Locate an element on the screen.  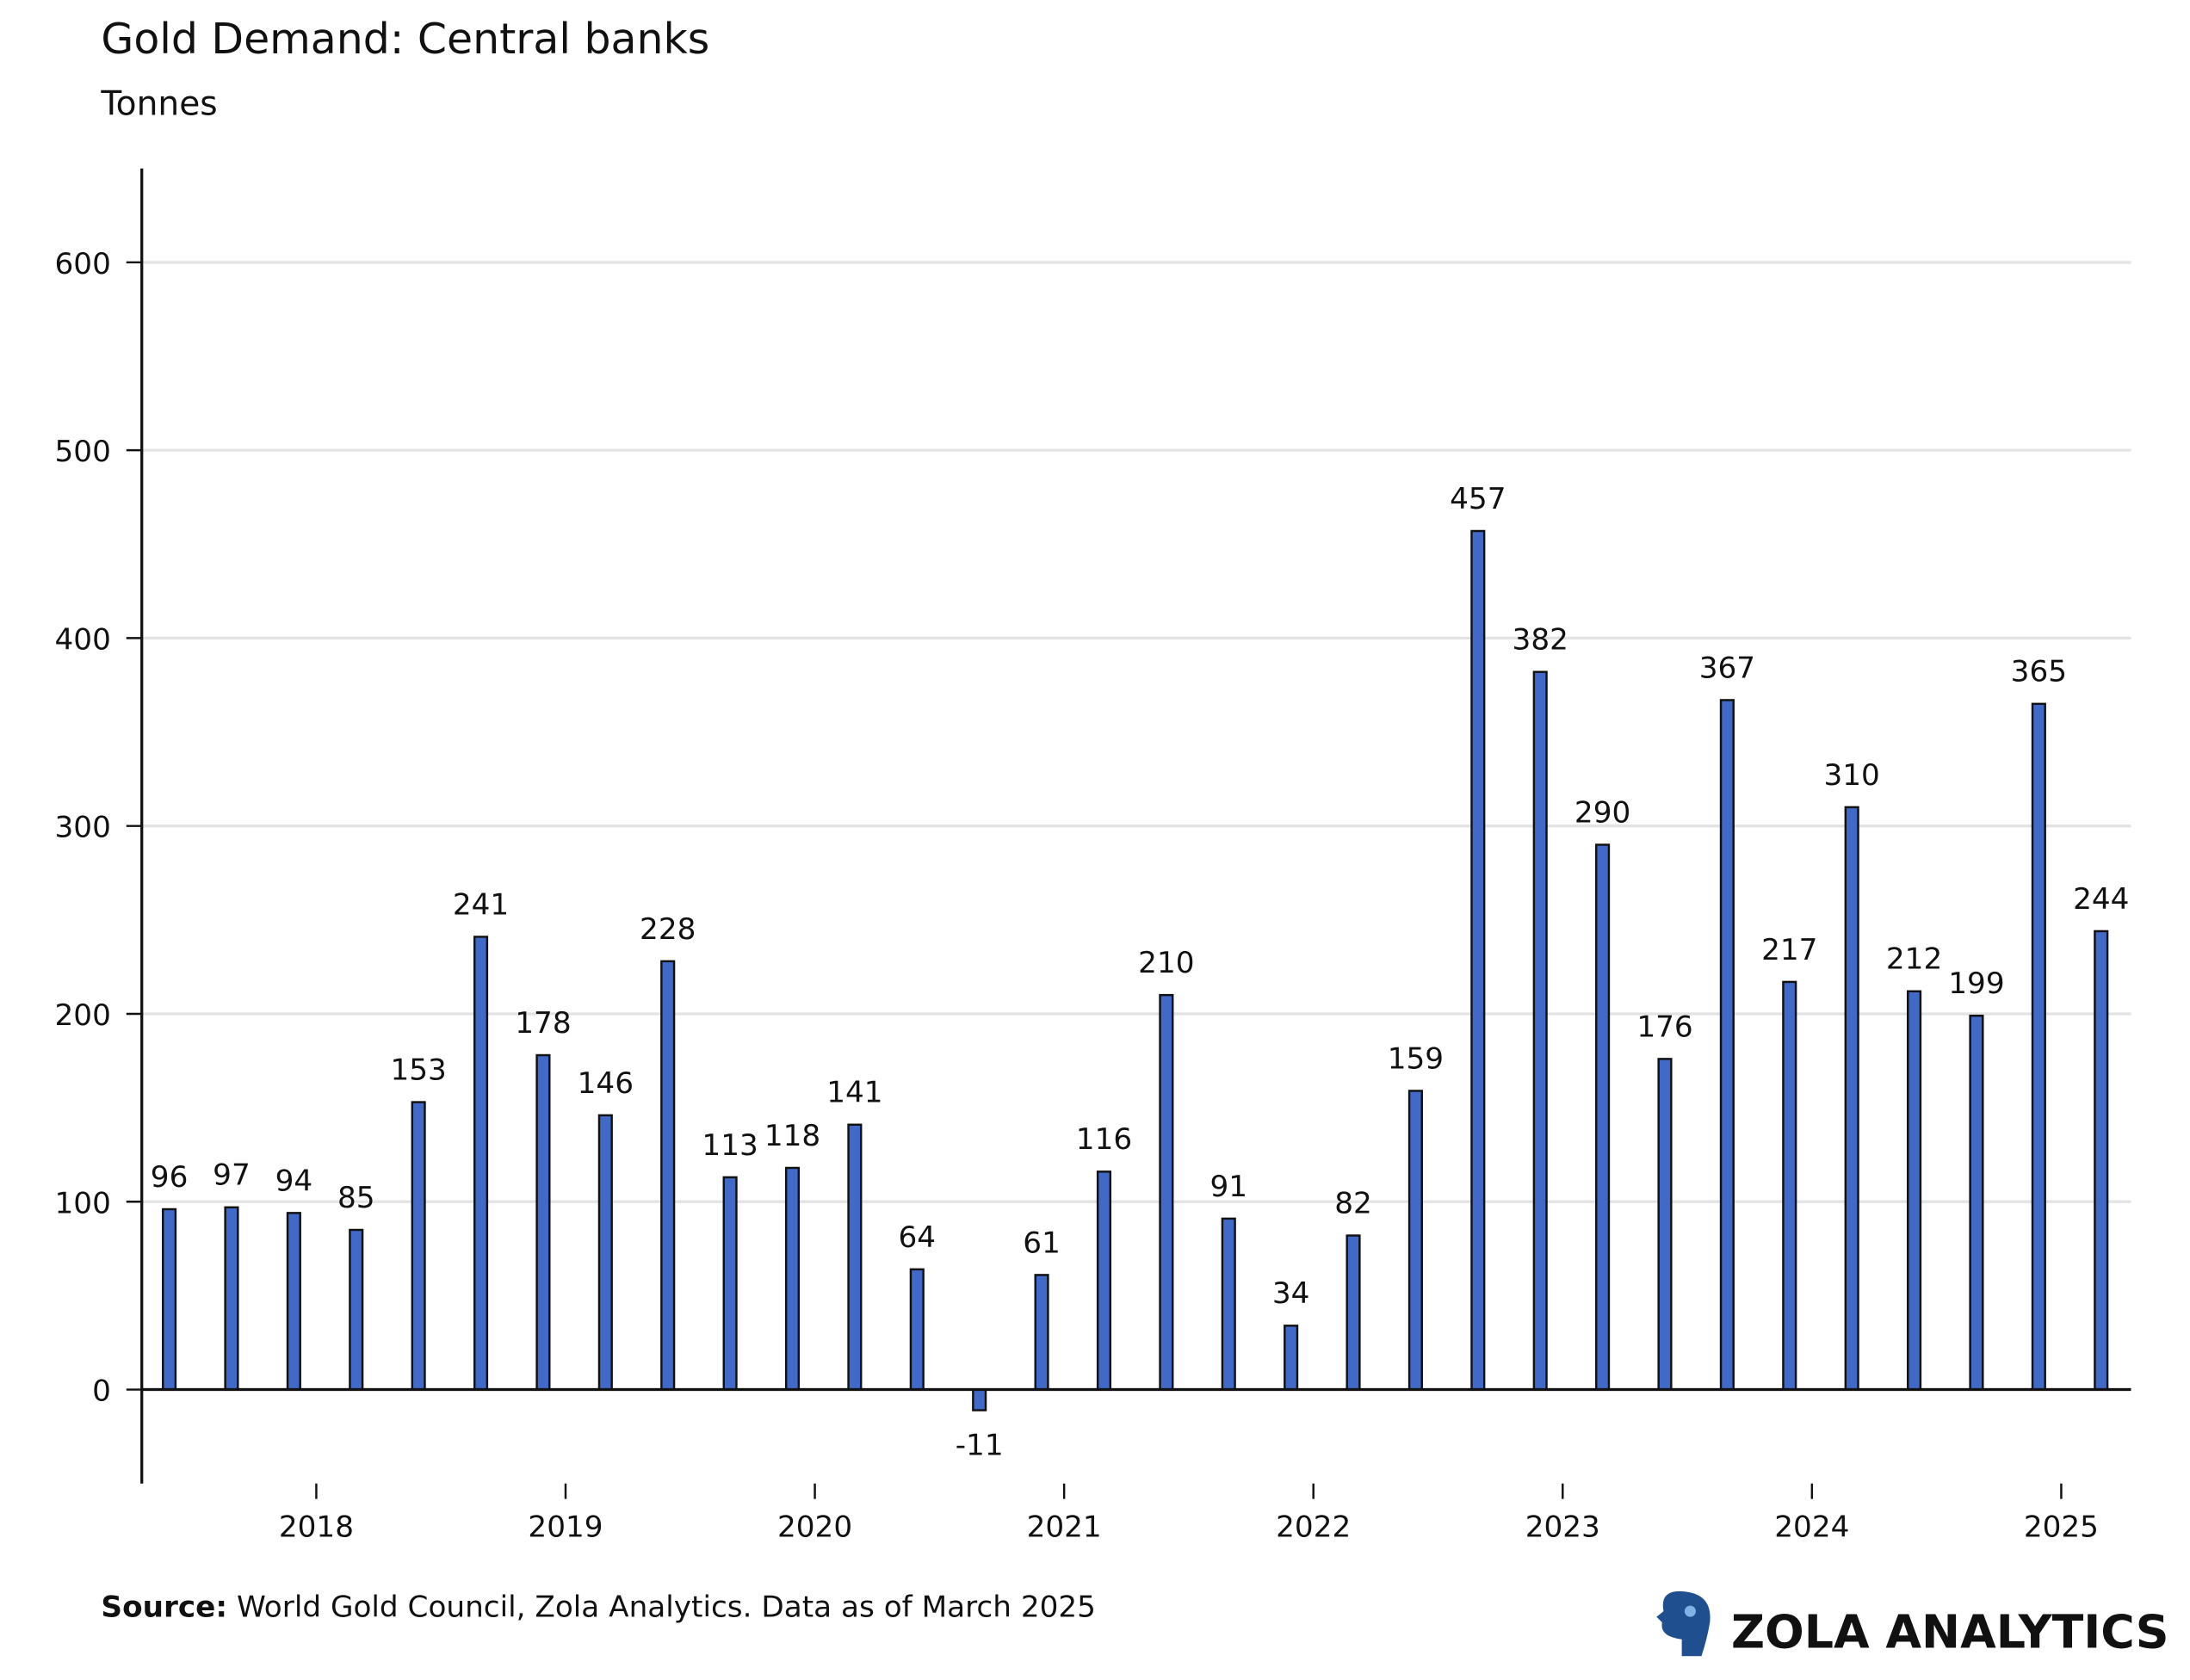
value-label: 228 is located at coordinates (668, 930).